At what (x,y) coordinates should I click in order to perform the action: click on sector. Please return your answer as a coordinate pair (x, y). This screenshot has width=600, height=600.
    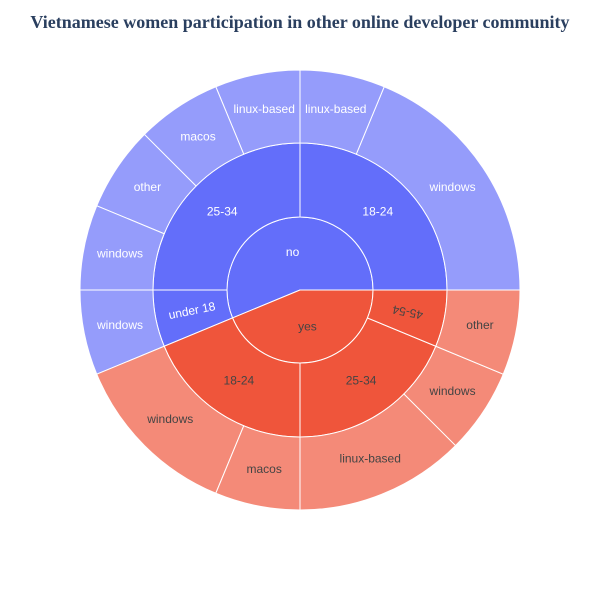
    Looking at the image, I should click on (478, 332).